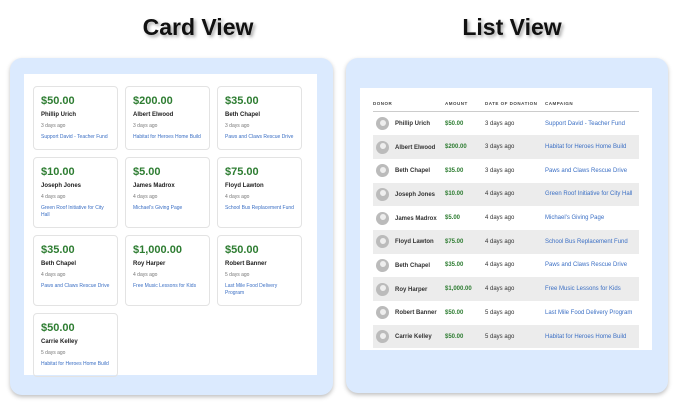 The image size is (680, 410). I want to click on row-campaign-link: Green Roof Initiative for City Hall, so click(592, 194).